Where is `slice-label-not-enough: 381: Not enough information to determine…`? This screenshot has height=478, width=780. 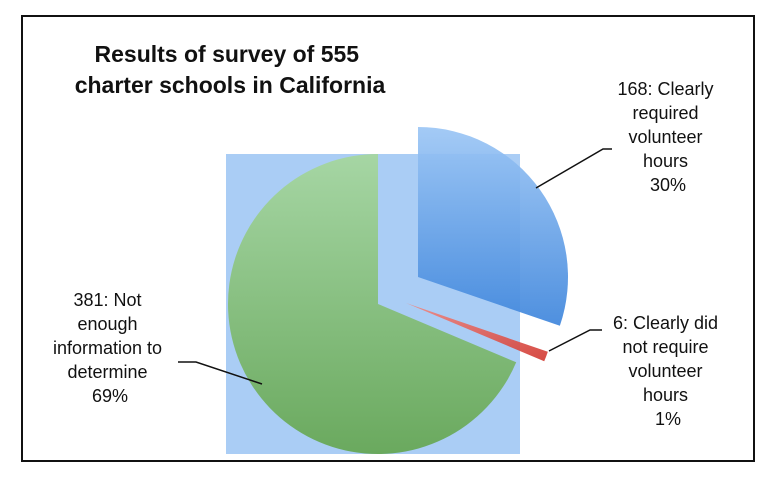 slice-label-not-enough: 381: Not enough information to determine… is located at coordinates (110, 348).